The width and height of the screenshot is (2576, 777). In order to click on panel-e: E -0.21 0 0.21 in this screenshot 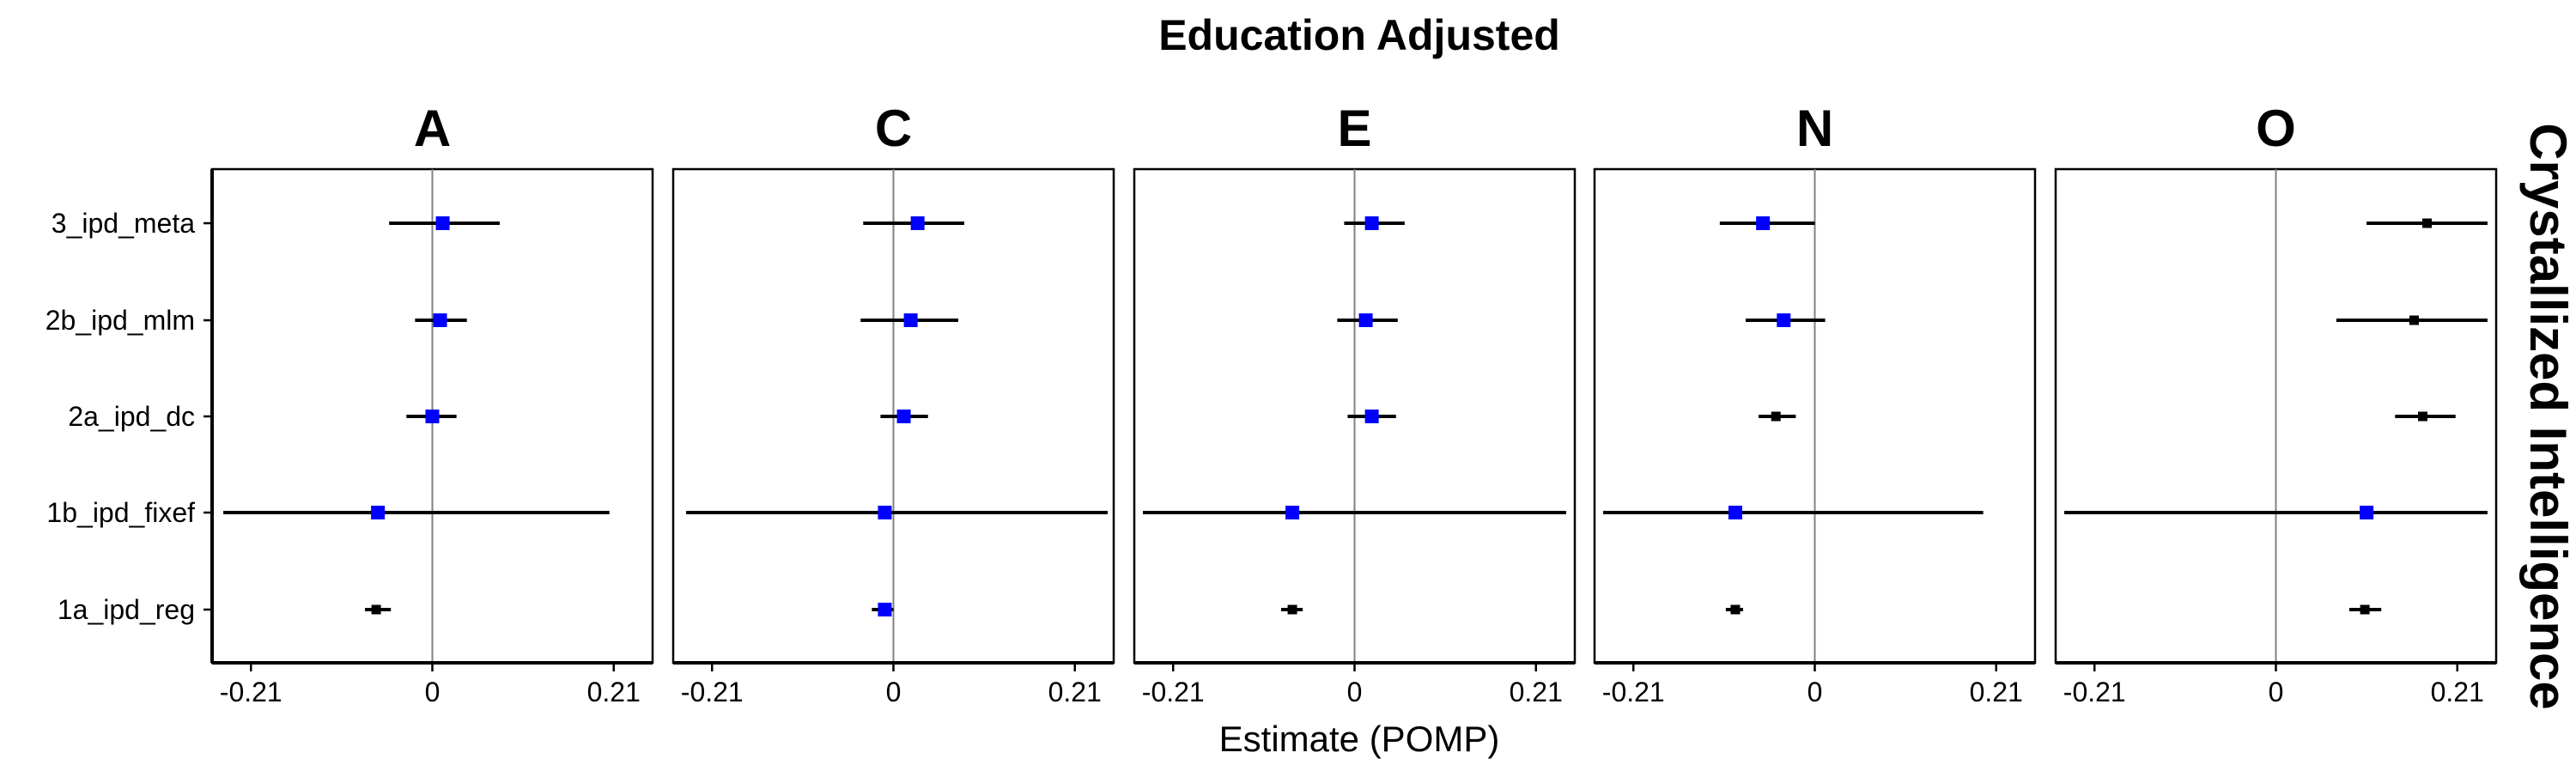, I will do `click(1355, 403)`.